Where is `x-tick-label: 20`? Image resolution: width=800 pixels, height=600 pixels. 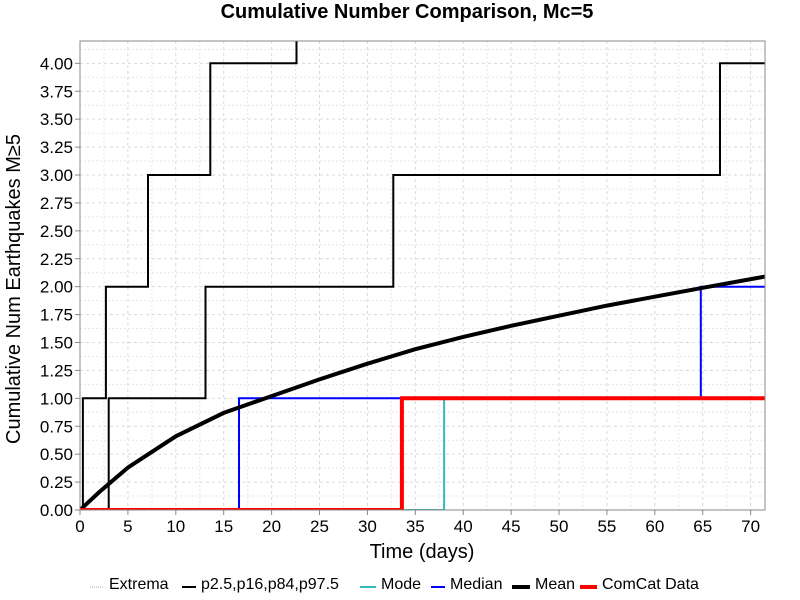
x-tick-label: 20 is located at coordinates (271, 526).